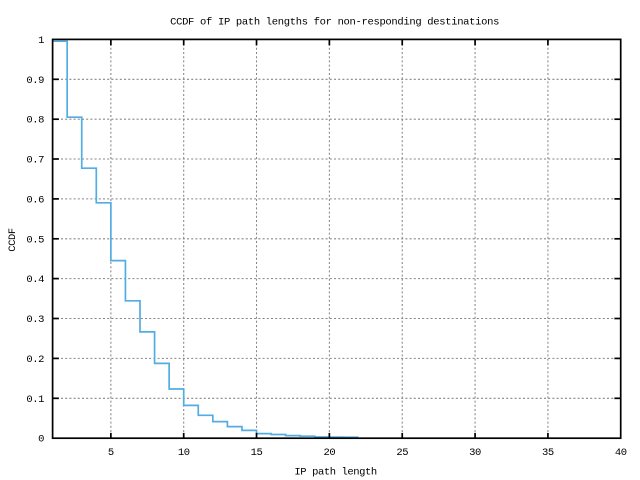 This screenshot has width=640, height=480. Describe the element at coordinates (35, 200) in the screenshot. I see `svg-text: 0.6` at that location.